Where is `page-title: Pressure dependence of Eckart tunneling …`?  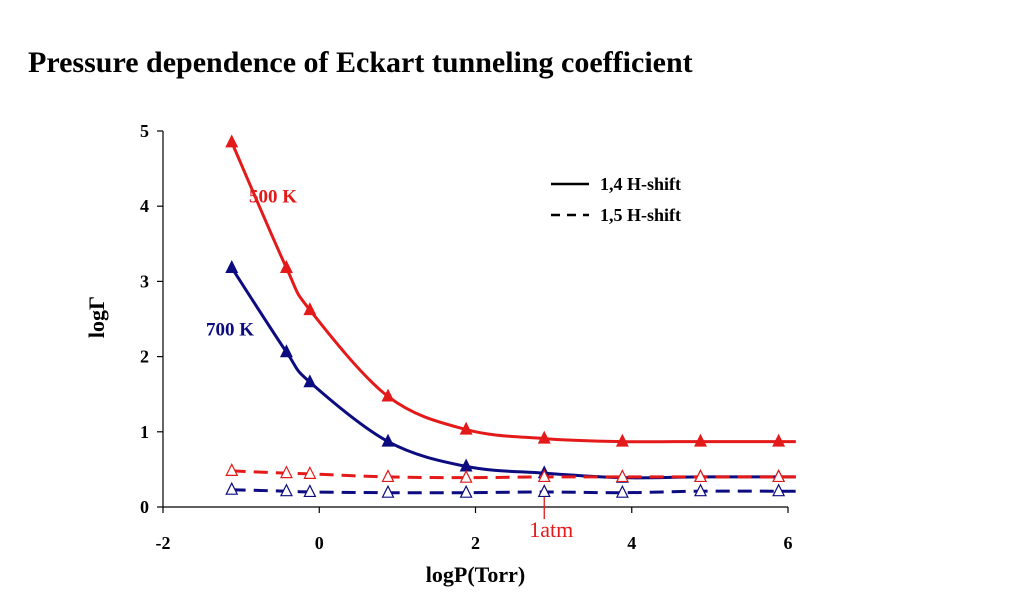
page-title: Pressure dependence of Eckart tunneling … is located at coordinates (360, 62).